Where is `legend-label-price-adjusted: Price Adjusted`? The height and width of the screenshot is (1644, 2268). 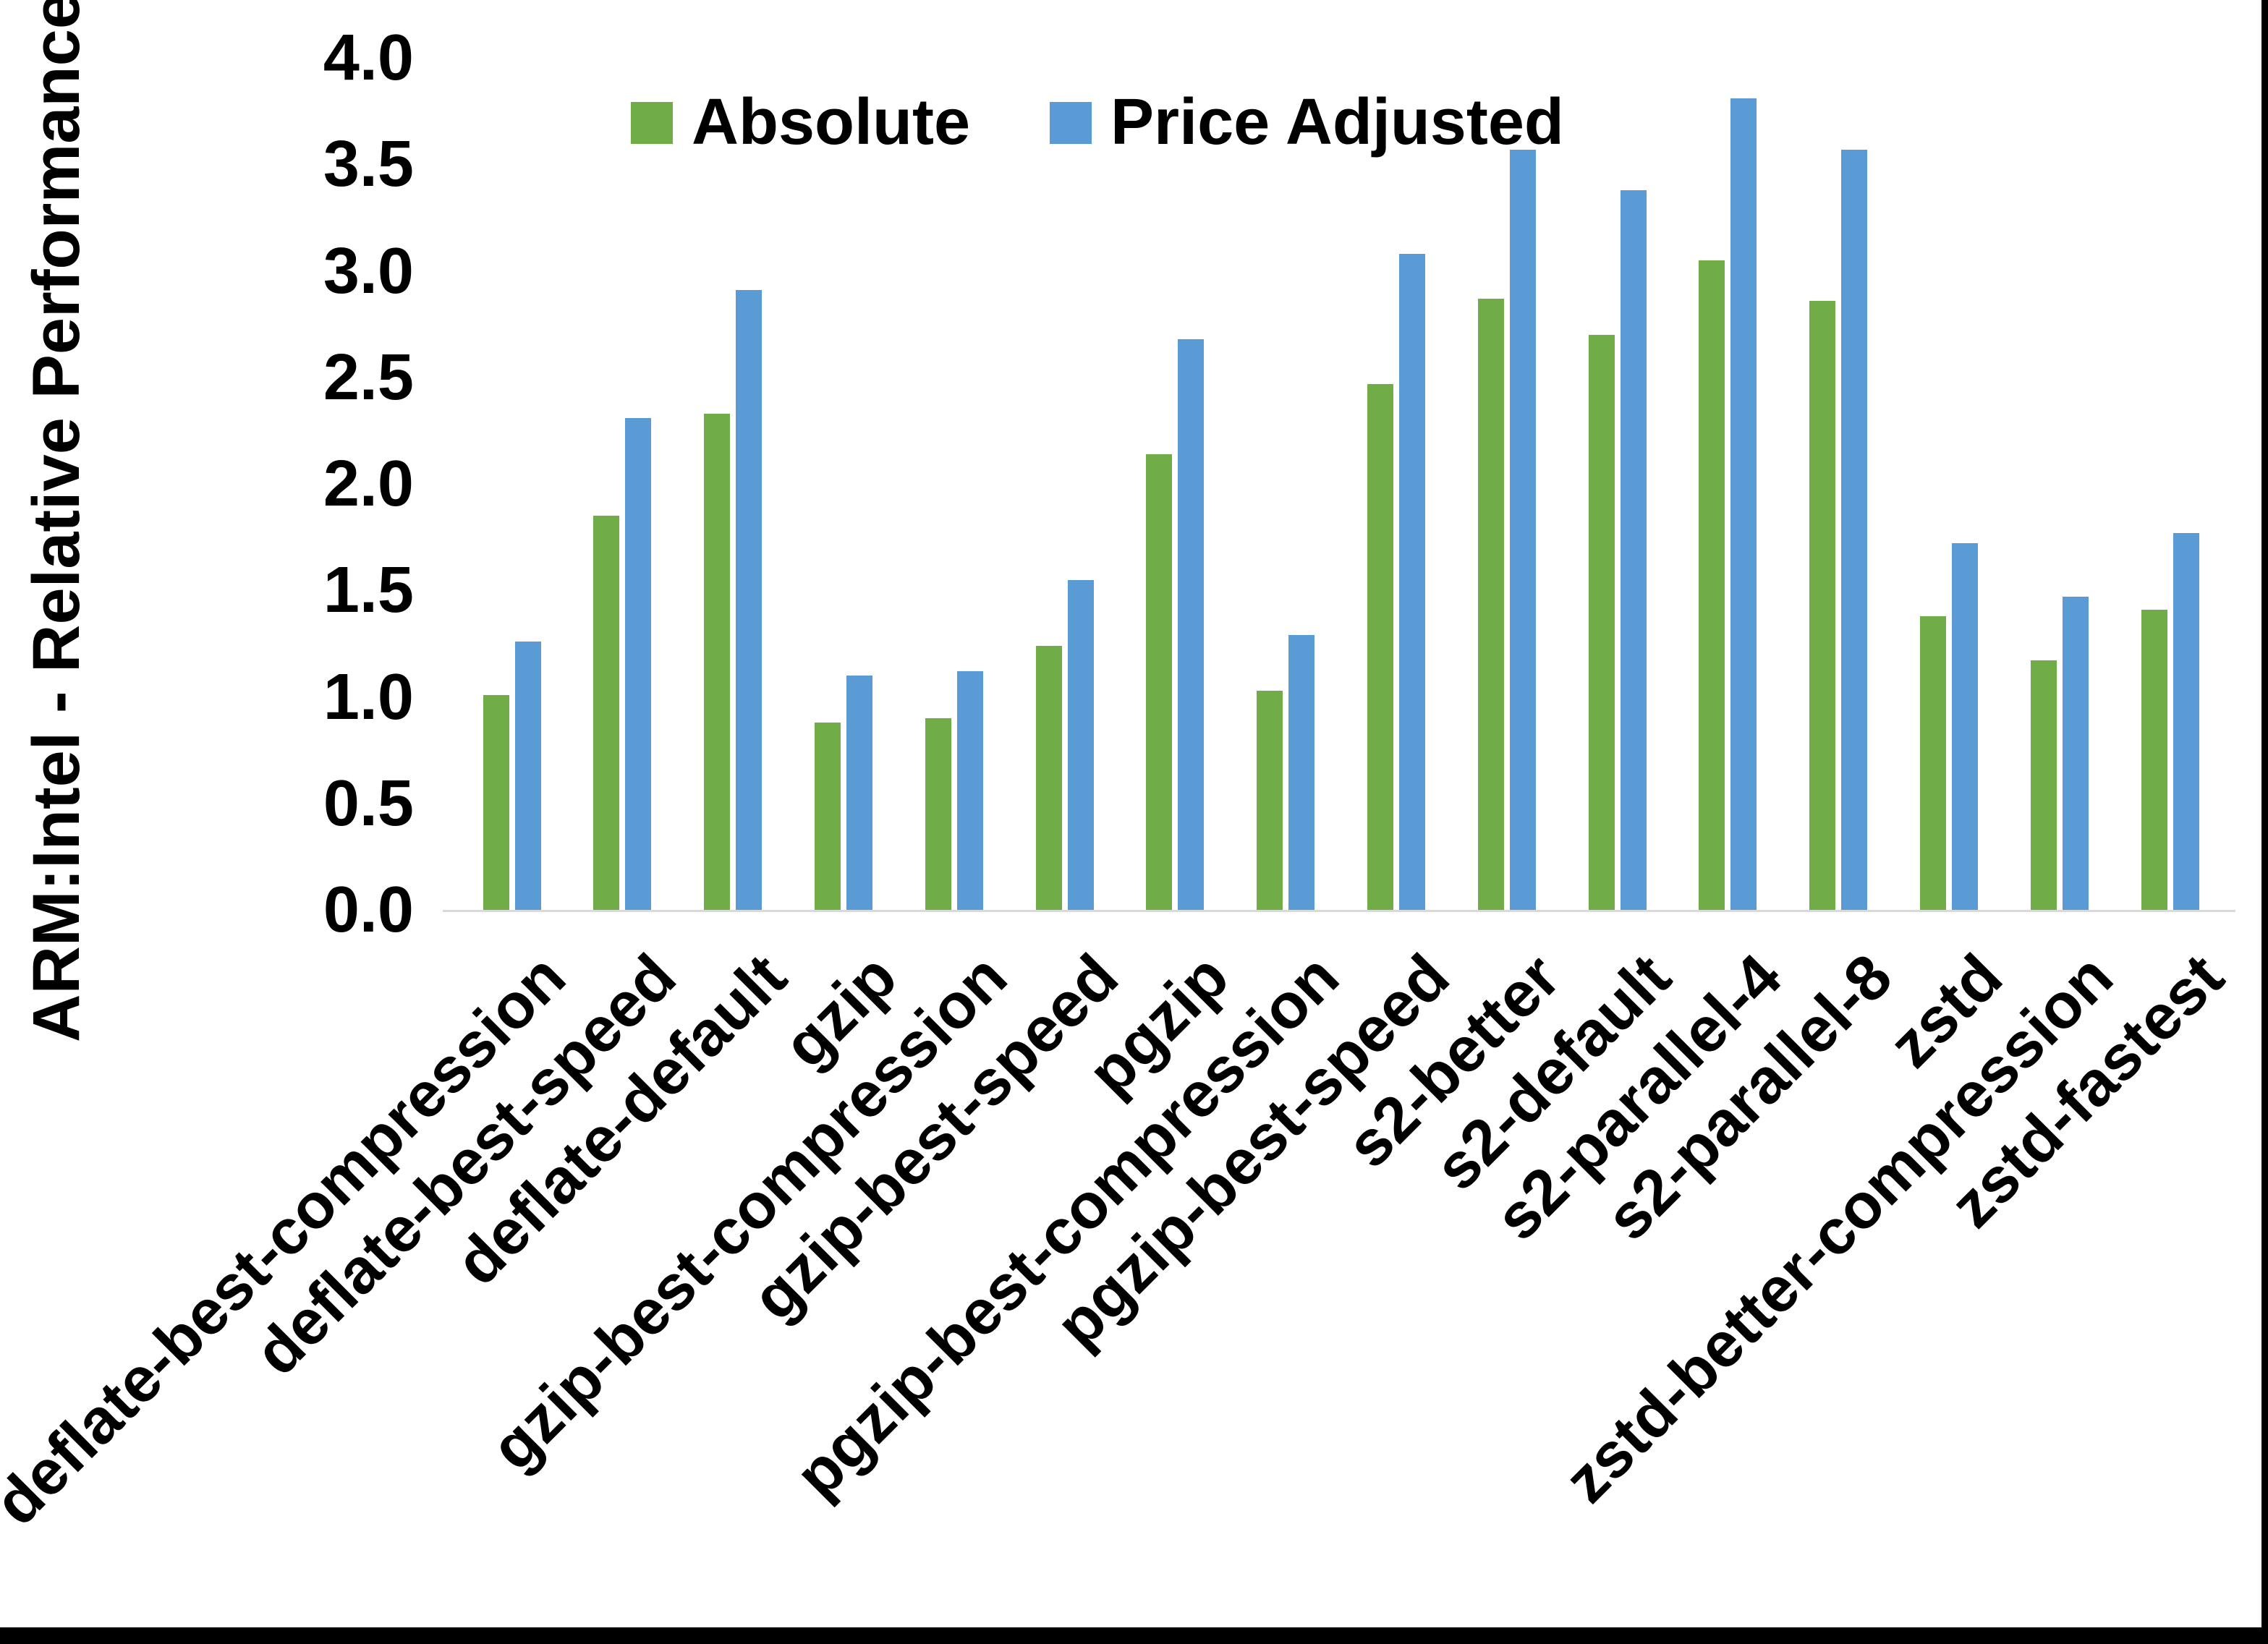 legend-label-price-adjusted: Price Adjusted is located at coordinates (1337, 122).